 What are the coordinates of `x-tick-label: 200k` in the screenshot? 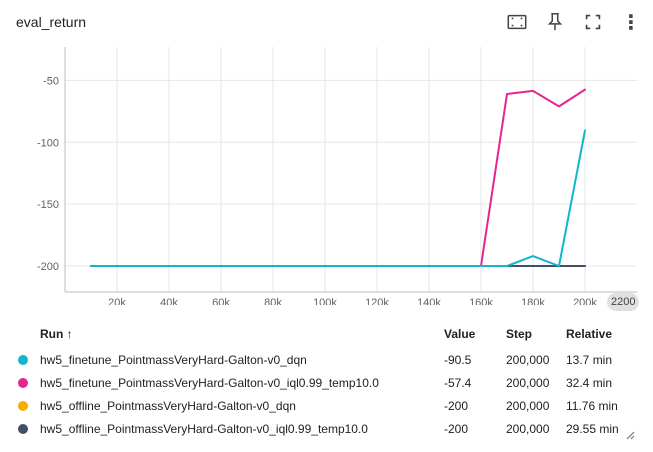 It's located at (585, 301).